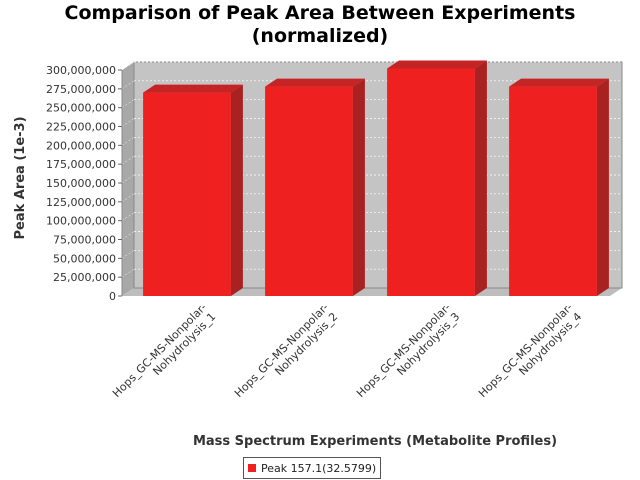 The height and width of the screenshot is (480, 640). I want to click on y-tick-label: 50,000,000, so click(84, 258).